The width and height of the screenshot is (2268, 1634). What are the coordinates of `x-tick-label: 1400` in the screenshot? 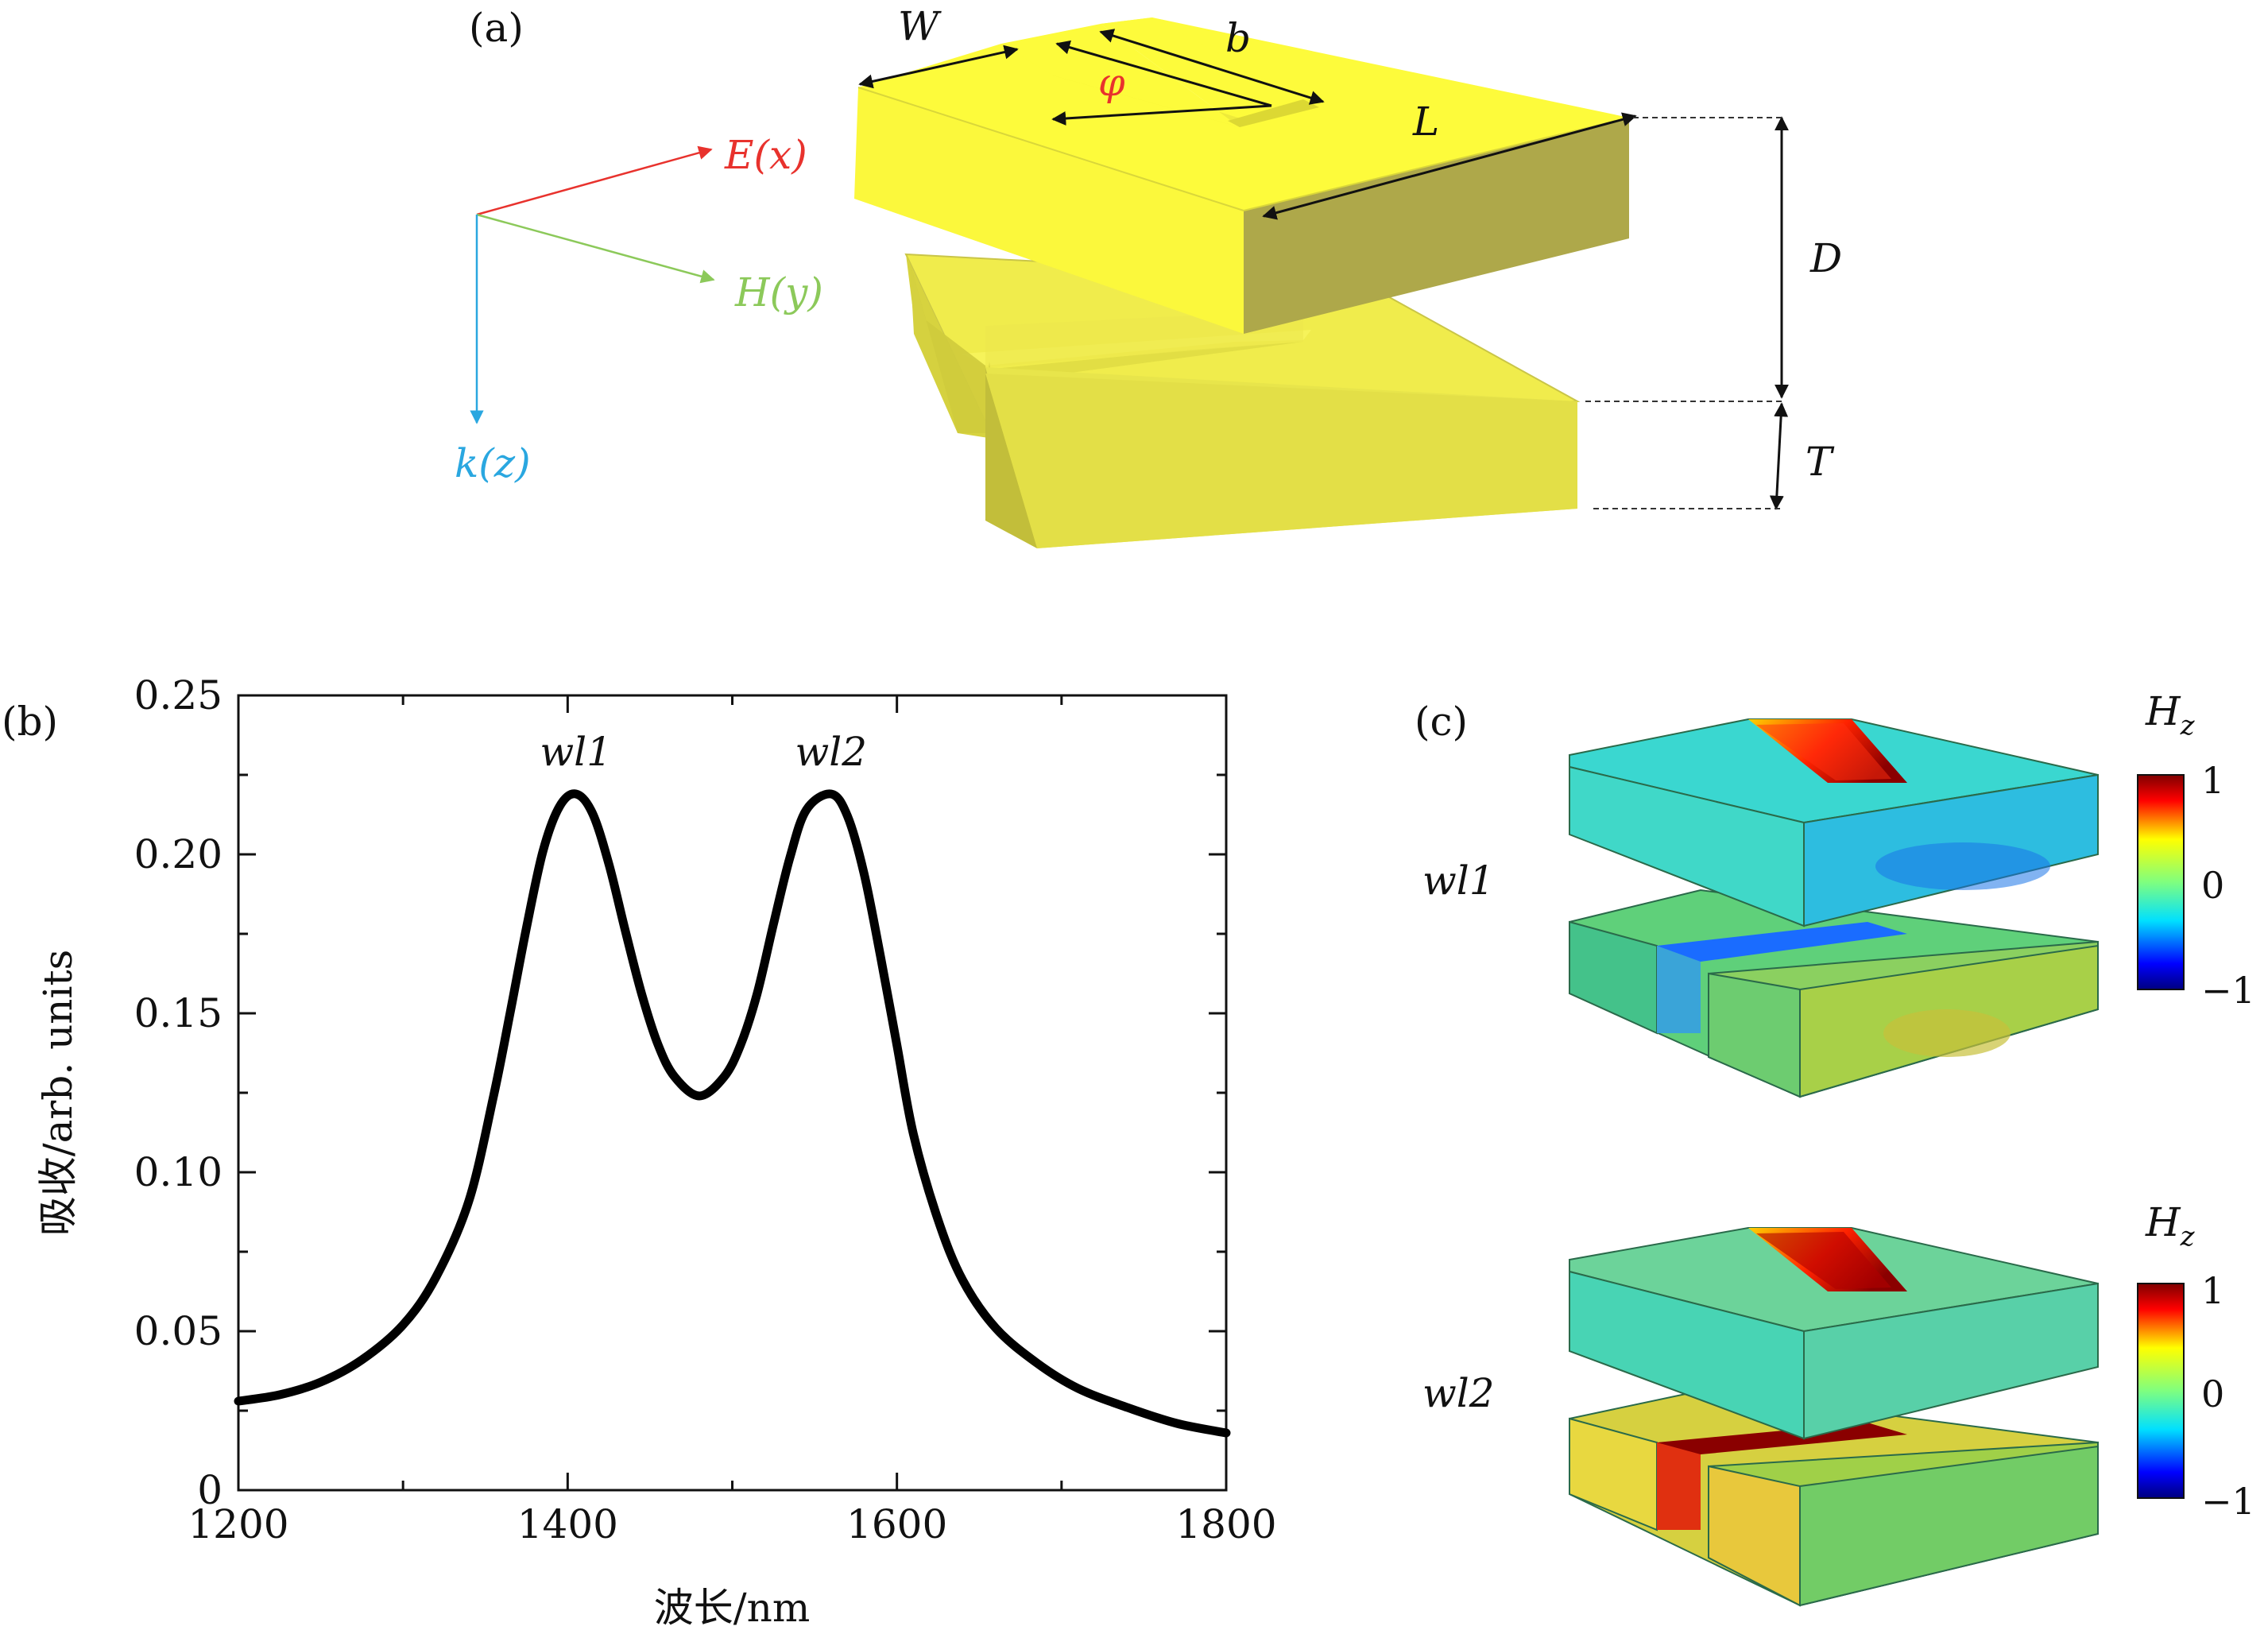 It's located at (567, 1524).